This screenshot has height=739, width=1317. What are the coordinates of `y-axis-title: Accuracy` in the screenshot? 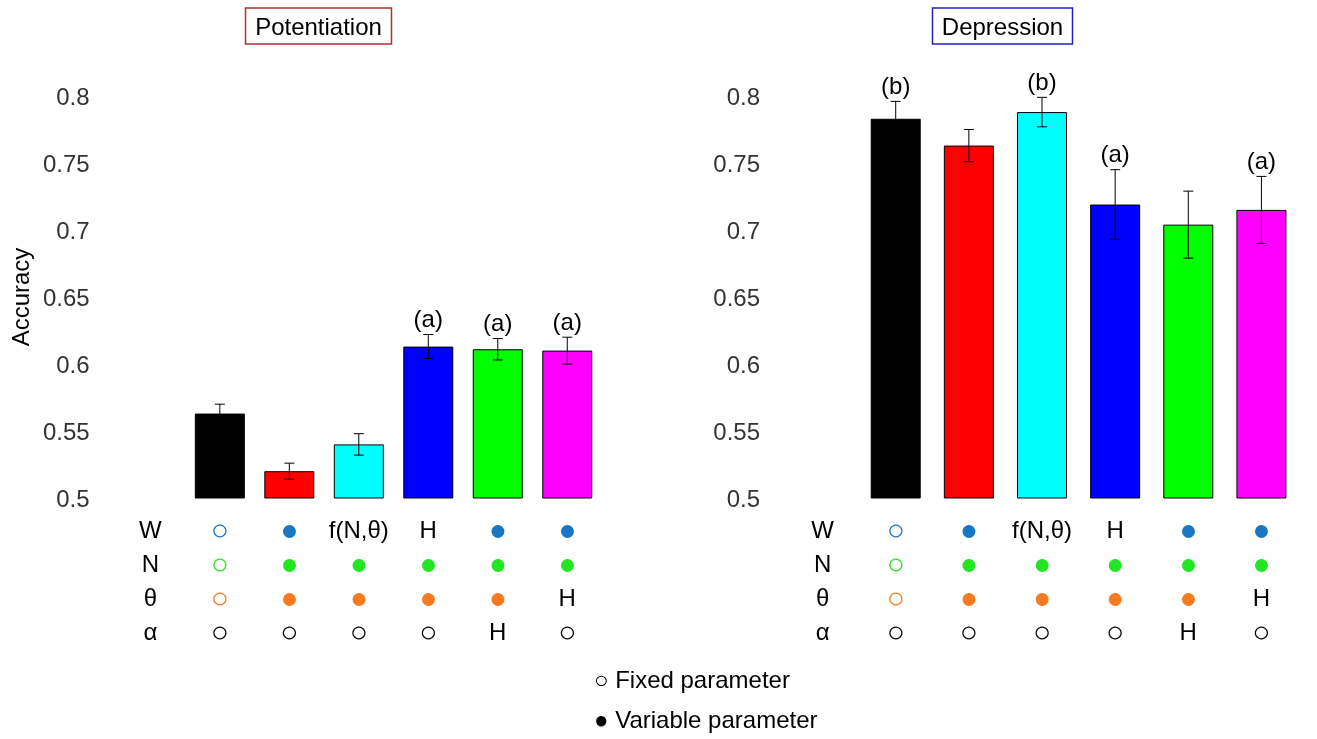 It's located at (20, 297).